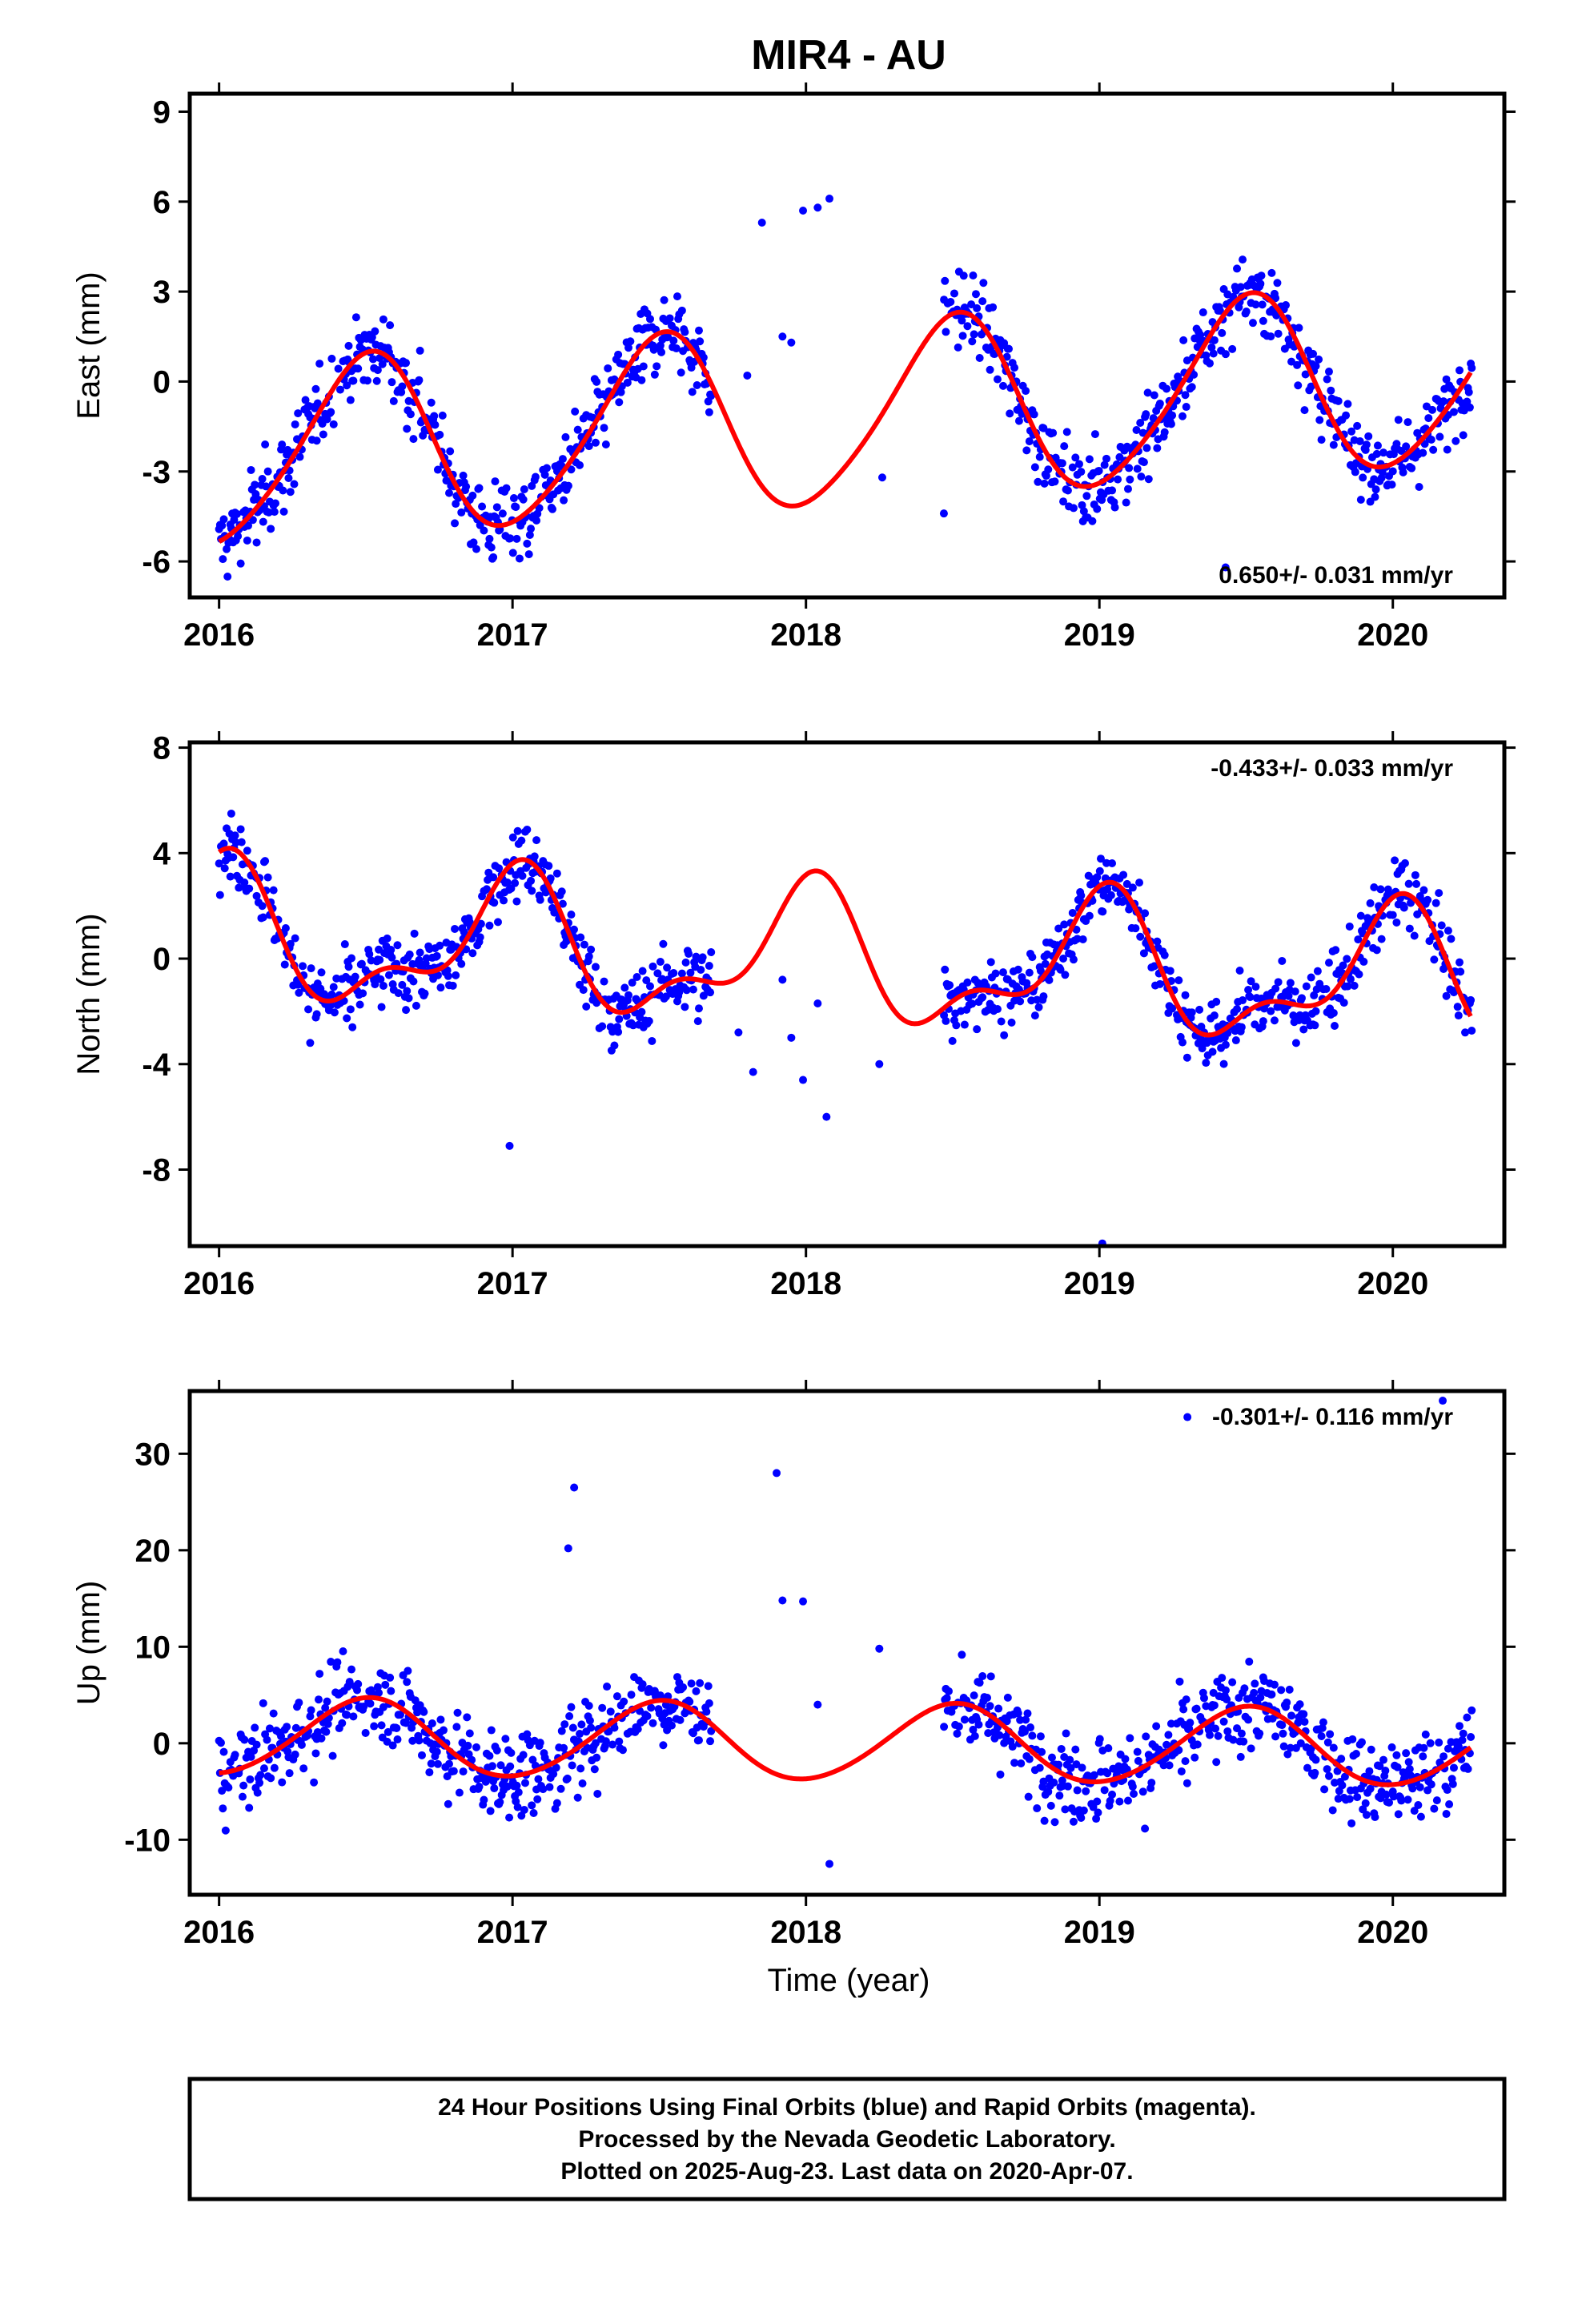 The image size is (1582, 2324). I want to click on east-fit-curve, so click(846, 417).